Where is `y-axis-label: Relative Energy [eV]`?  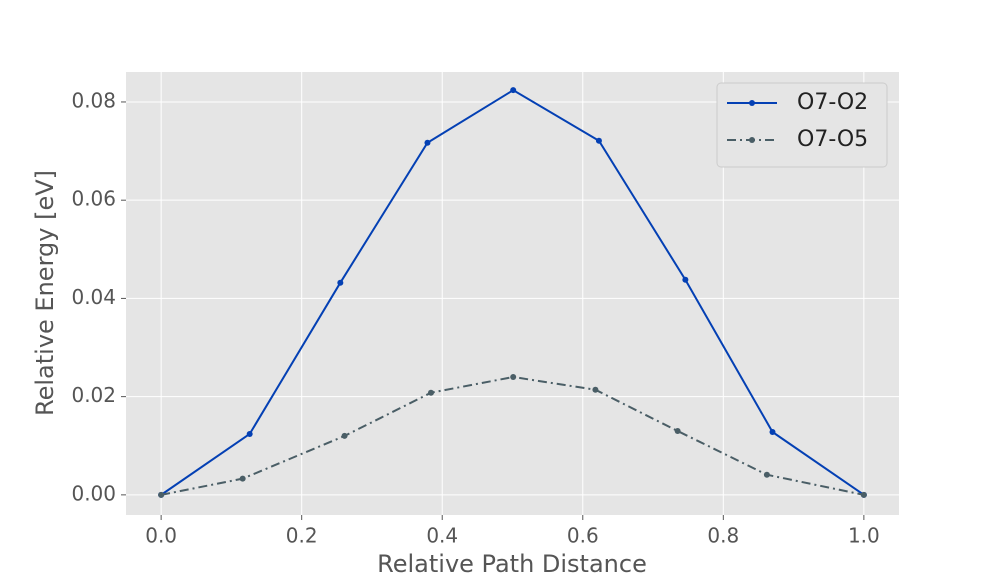 y-axis-label: Relative Energy [eV] is located at coordinates (45, 293).